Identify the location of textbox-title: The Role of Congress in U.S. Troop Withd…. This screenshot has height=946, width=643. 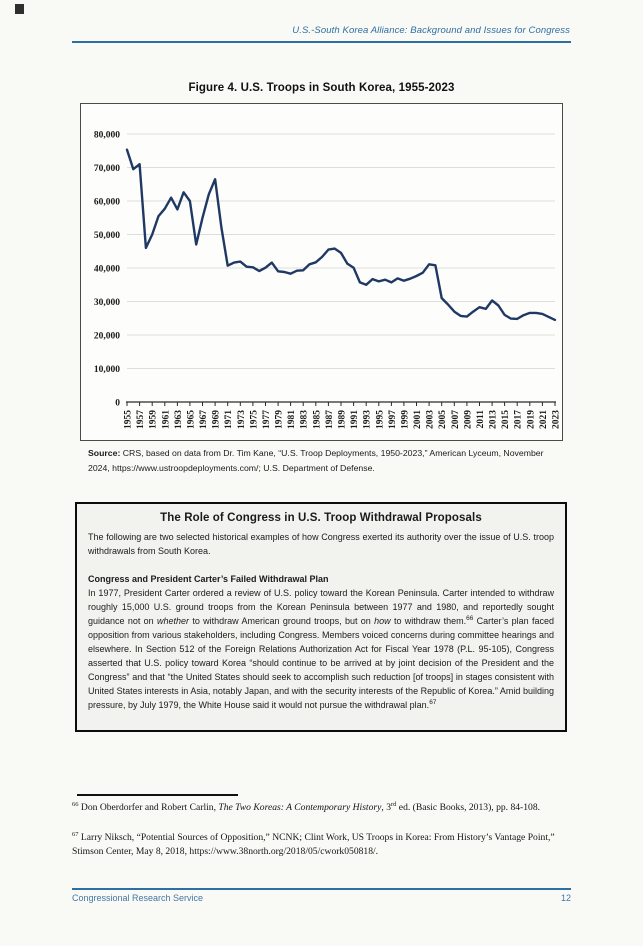
(321, 518).